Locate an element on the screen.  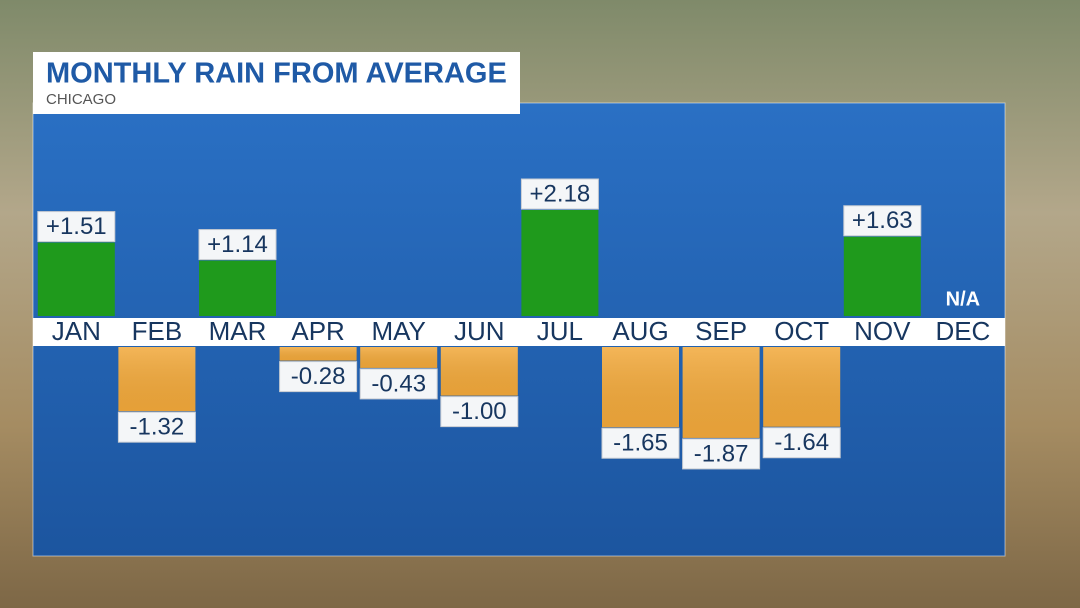
value-label: -1.32 is located at coordinates (157, 427).